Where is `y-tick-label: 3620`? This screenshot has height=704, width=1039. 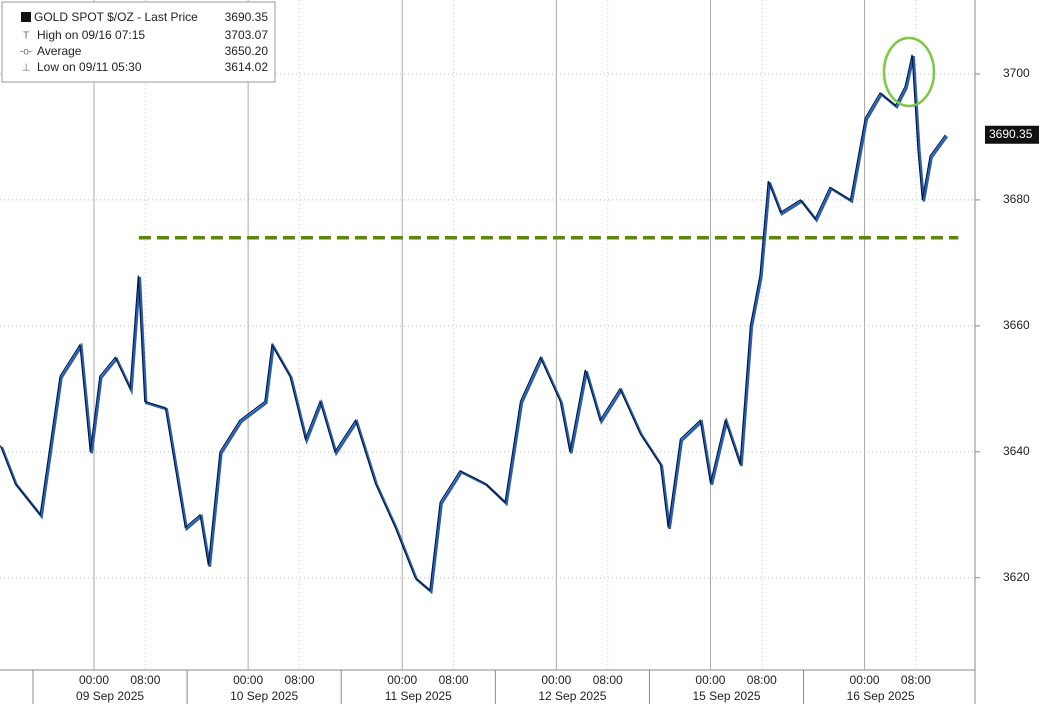
y-tick-label: 3620 is located at coordinates (1016, 577).